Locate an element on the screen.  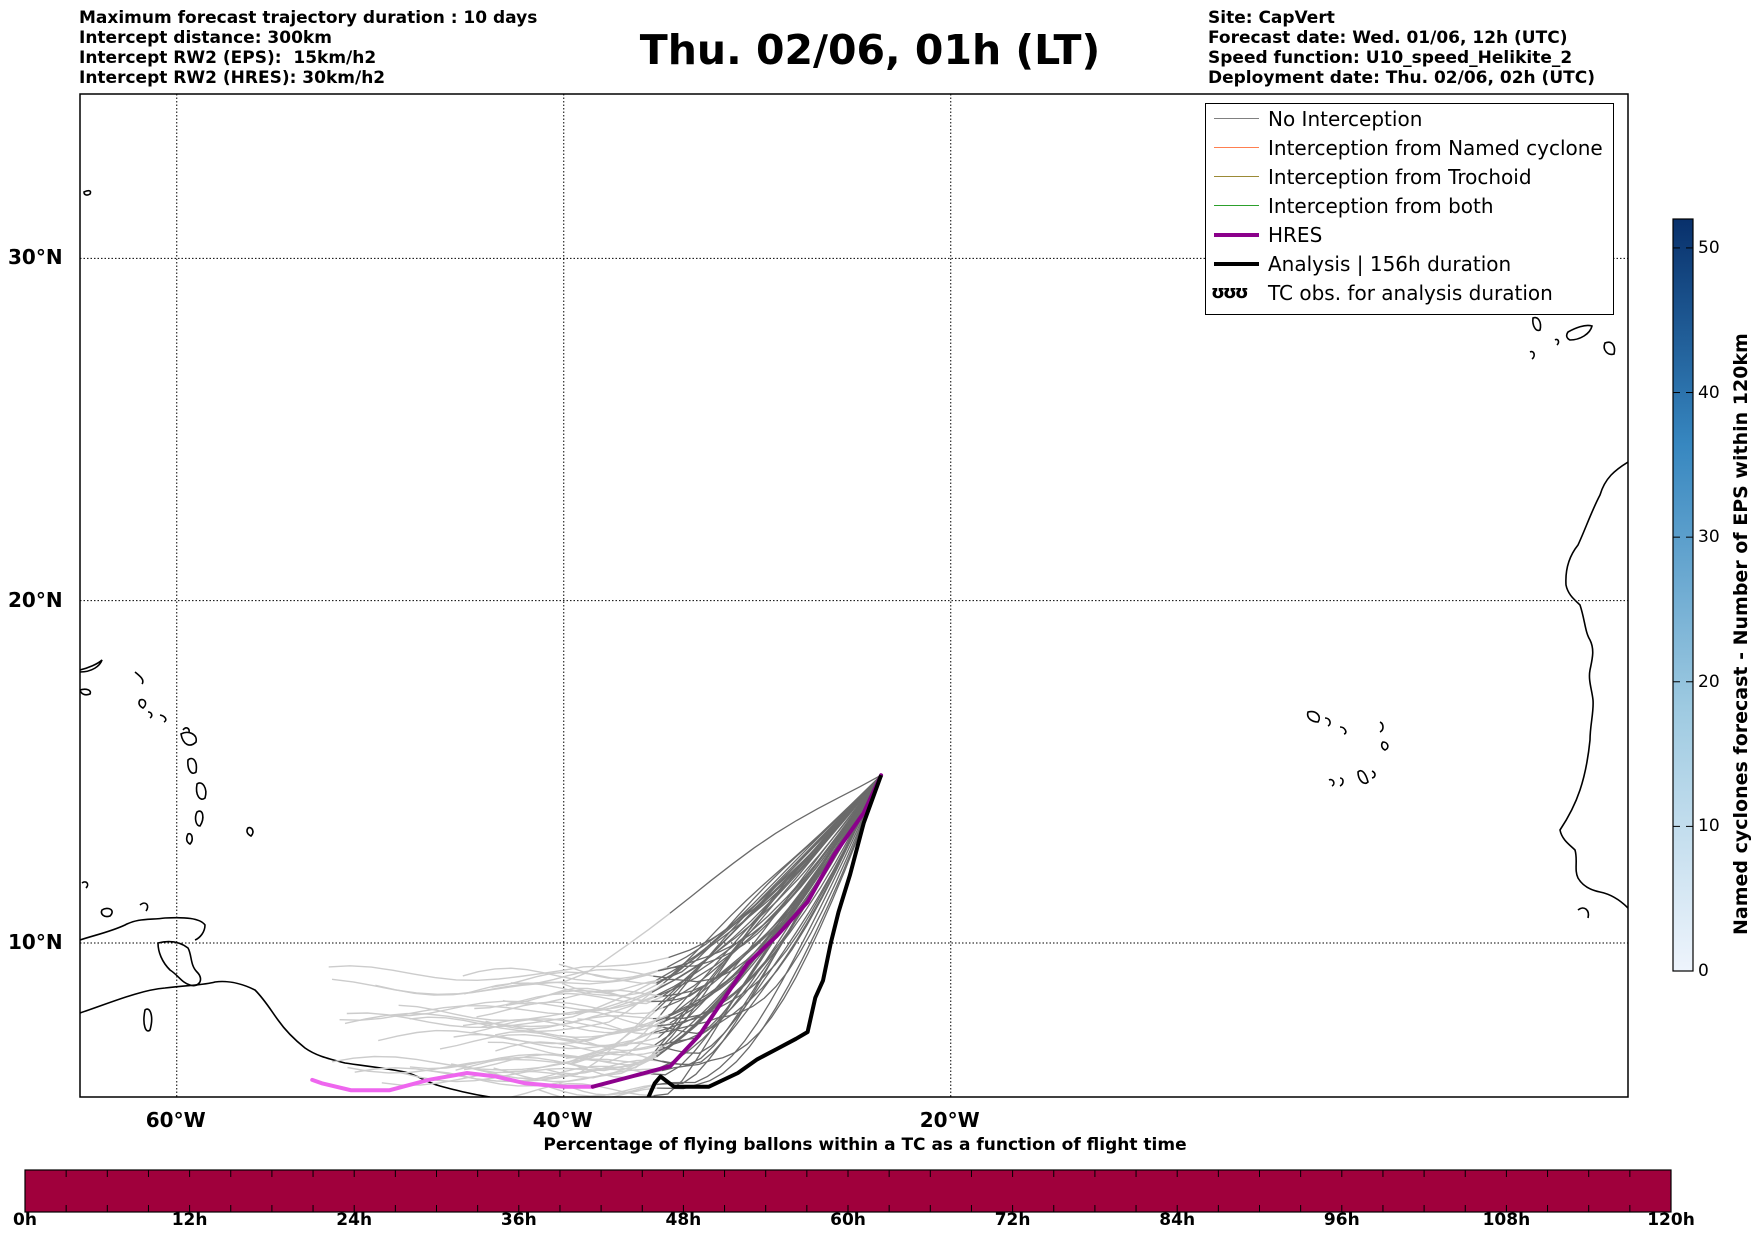
bottom-colorbar-tick-label: 60h is located at coordinates (848, 1220).